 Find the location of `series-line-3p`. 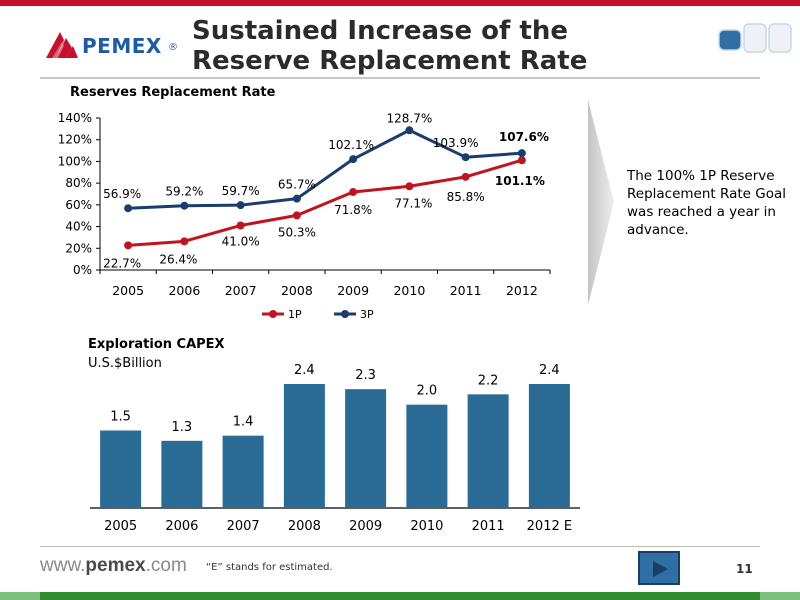

series-line-3p is located at coordinates (325, 169).